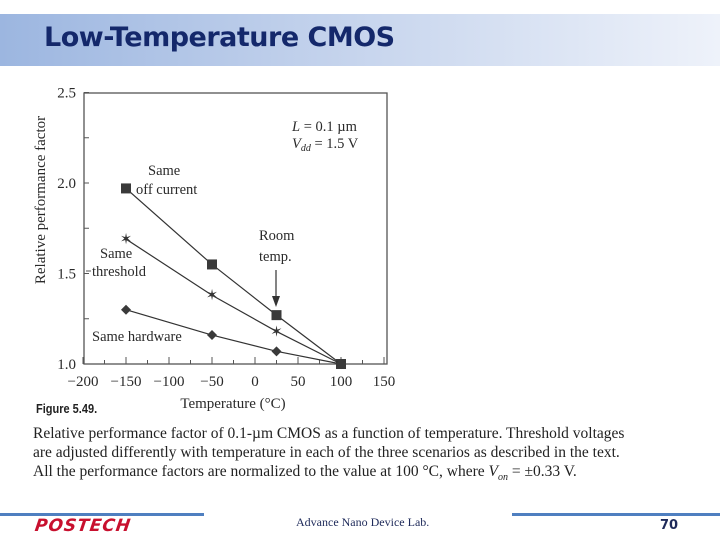 The image size is (720, 540). Describe the element at coordinates (669, 525) in the screenshot. I see `page-number: 70` at that location.